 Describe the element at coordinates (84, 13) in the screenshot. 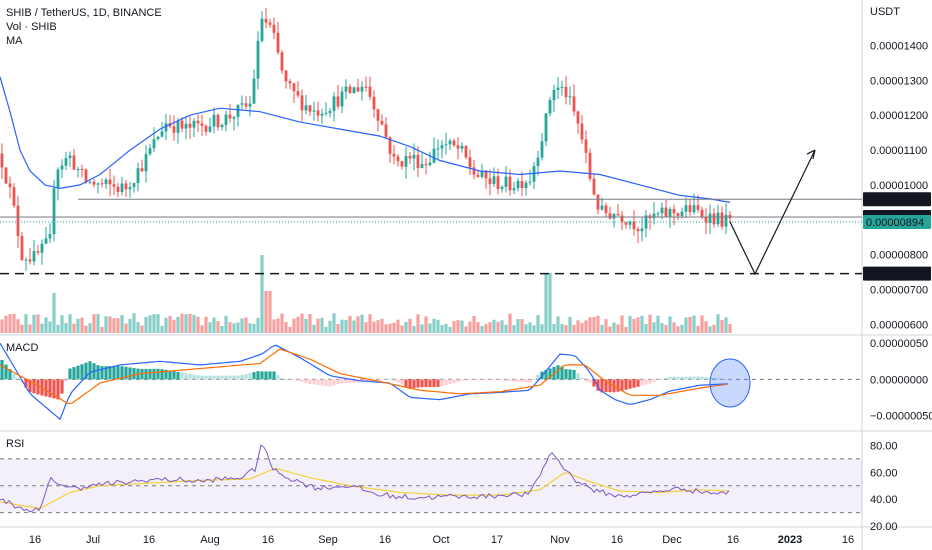

I see `symbol-title: SHIB / TetherUS, 1D, BINANCE` at that location.